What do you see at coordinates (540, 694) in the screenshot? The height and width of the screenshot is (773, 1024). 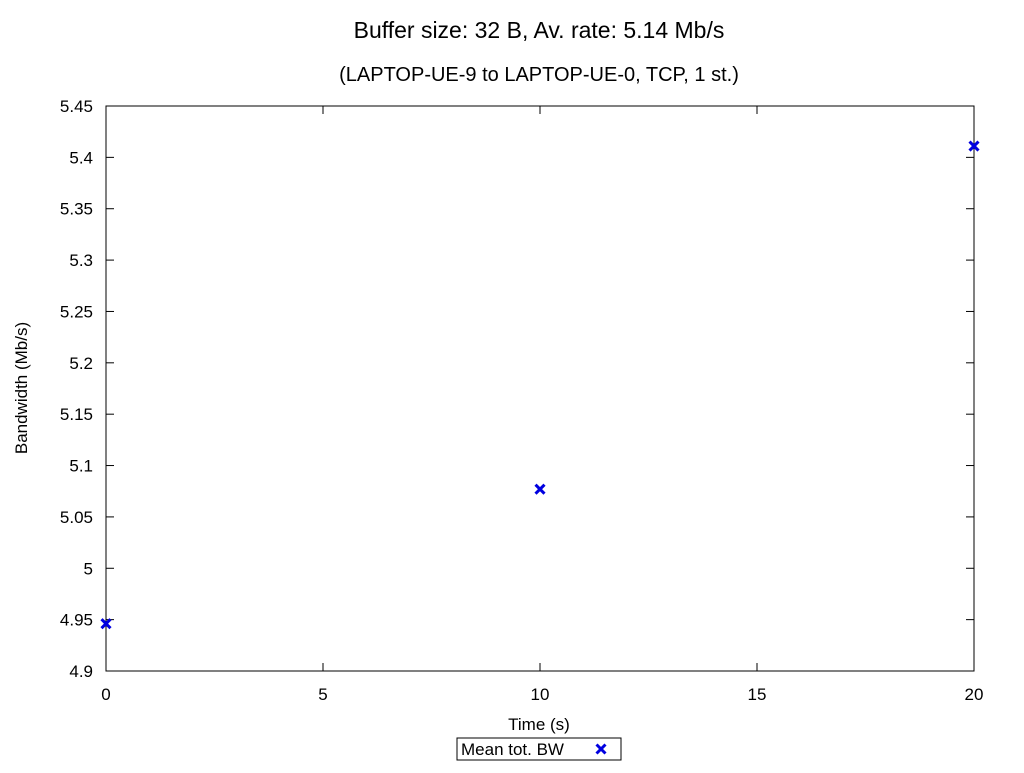 I see `x-tick-label: 10` at bounding box center [540, 694].